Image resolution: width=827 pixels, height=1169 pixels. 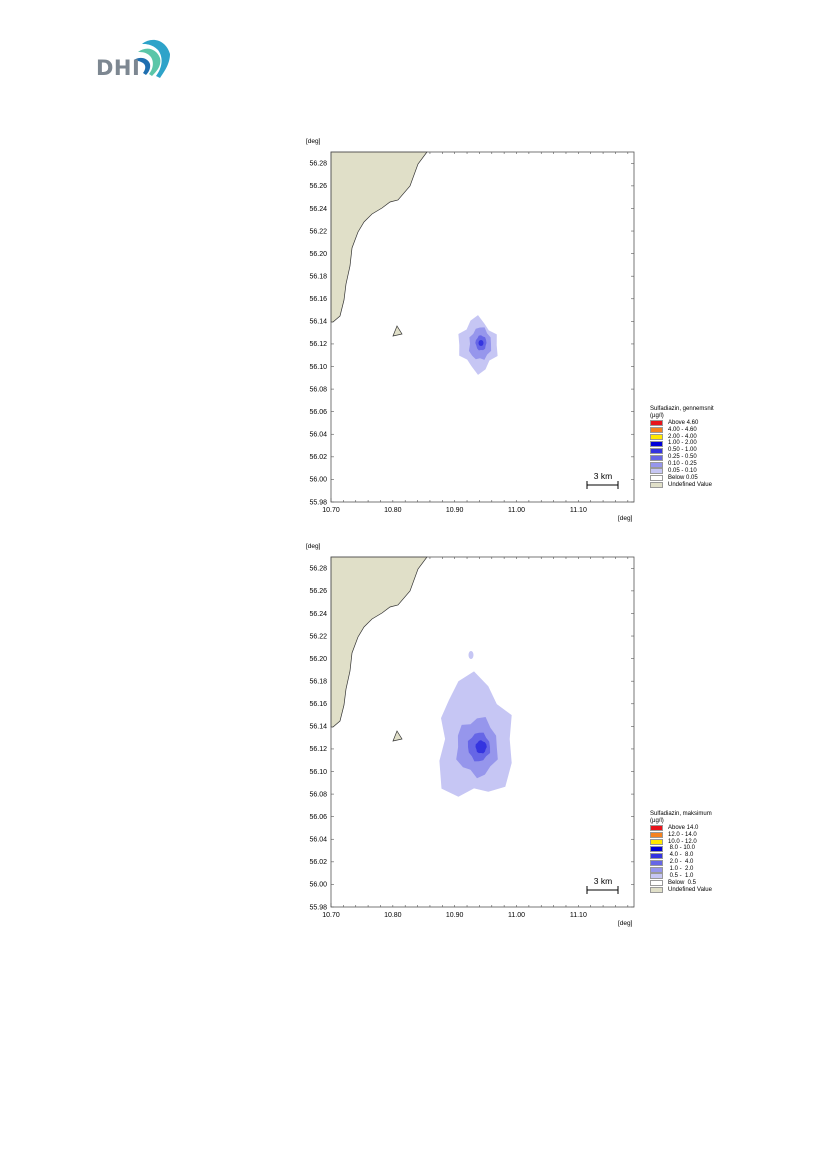 What do you see at coordinates (682, 464) in the screenshot?
I see `legend-label: 0.10 - 0.25` at bounding box center [682, 464].